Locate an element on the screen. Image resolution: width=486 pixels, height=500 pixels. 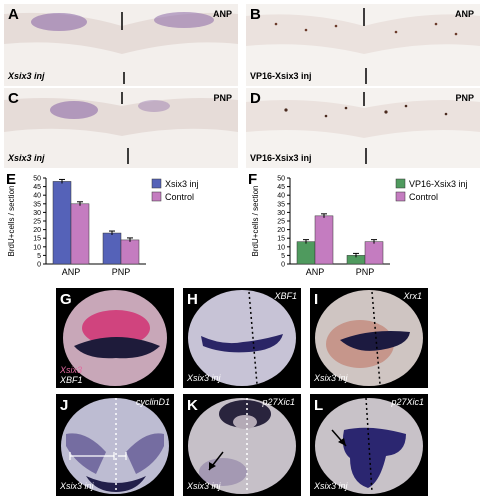
injection-label-c: Xsix3 inj is located at coordinates (26, 158).